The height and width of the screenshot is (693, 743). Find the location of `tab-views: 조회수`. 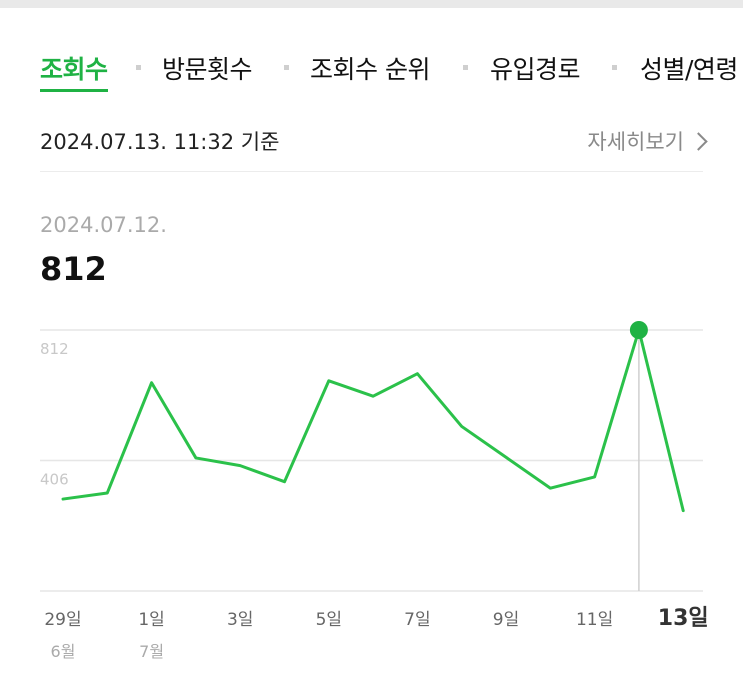

tab-views: 조회수 is located at coordinates (74, 71).